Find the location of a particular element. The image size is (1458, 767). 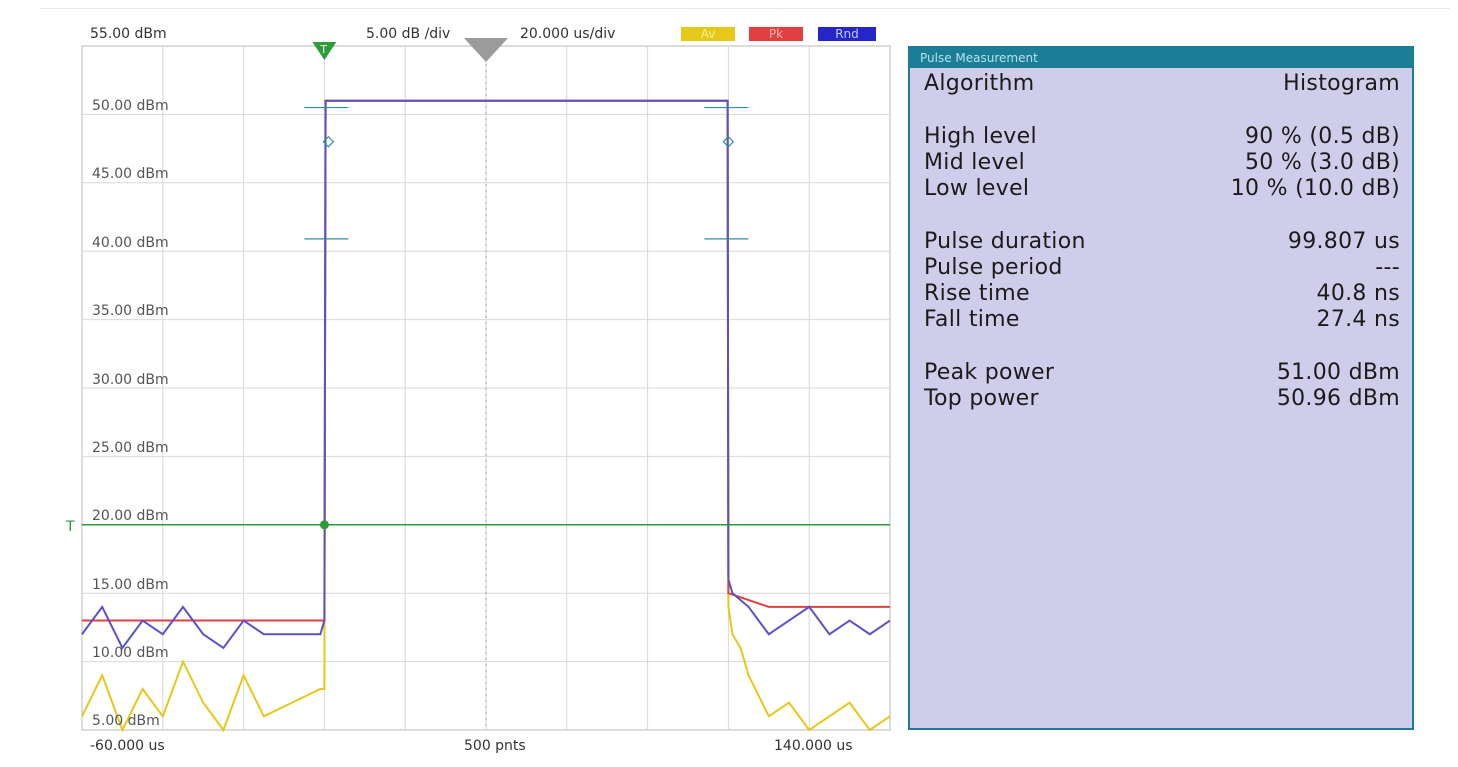

measurement-label: Top power is located at coordinates (981, 398).